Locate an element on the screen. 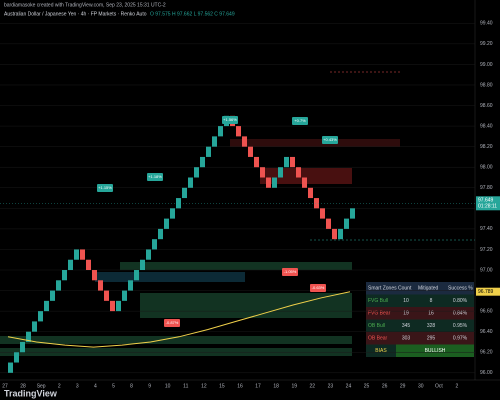 This screenshot has width=500, height=400. x-tick-label: 10 is located at coordinates (168, 386).